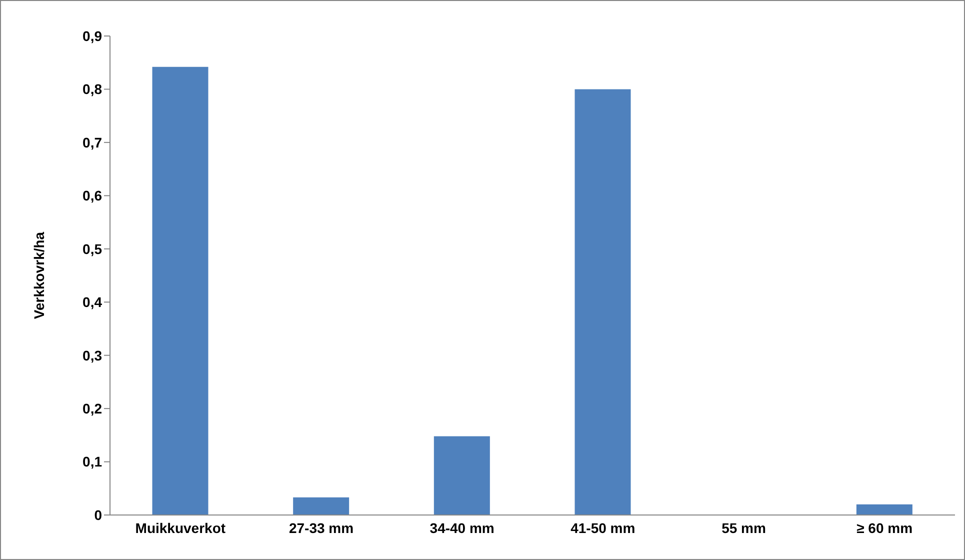 This screenshot has height=560, width=965. I want to click on x-tick-label: 55 mm, so click(744, 528).